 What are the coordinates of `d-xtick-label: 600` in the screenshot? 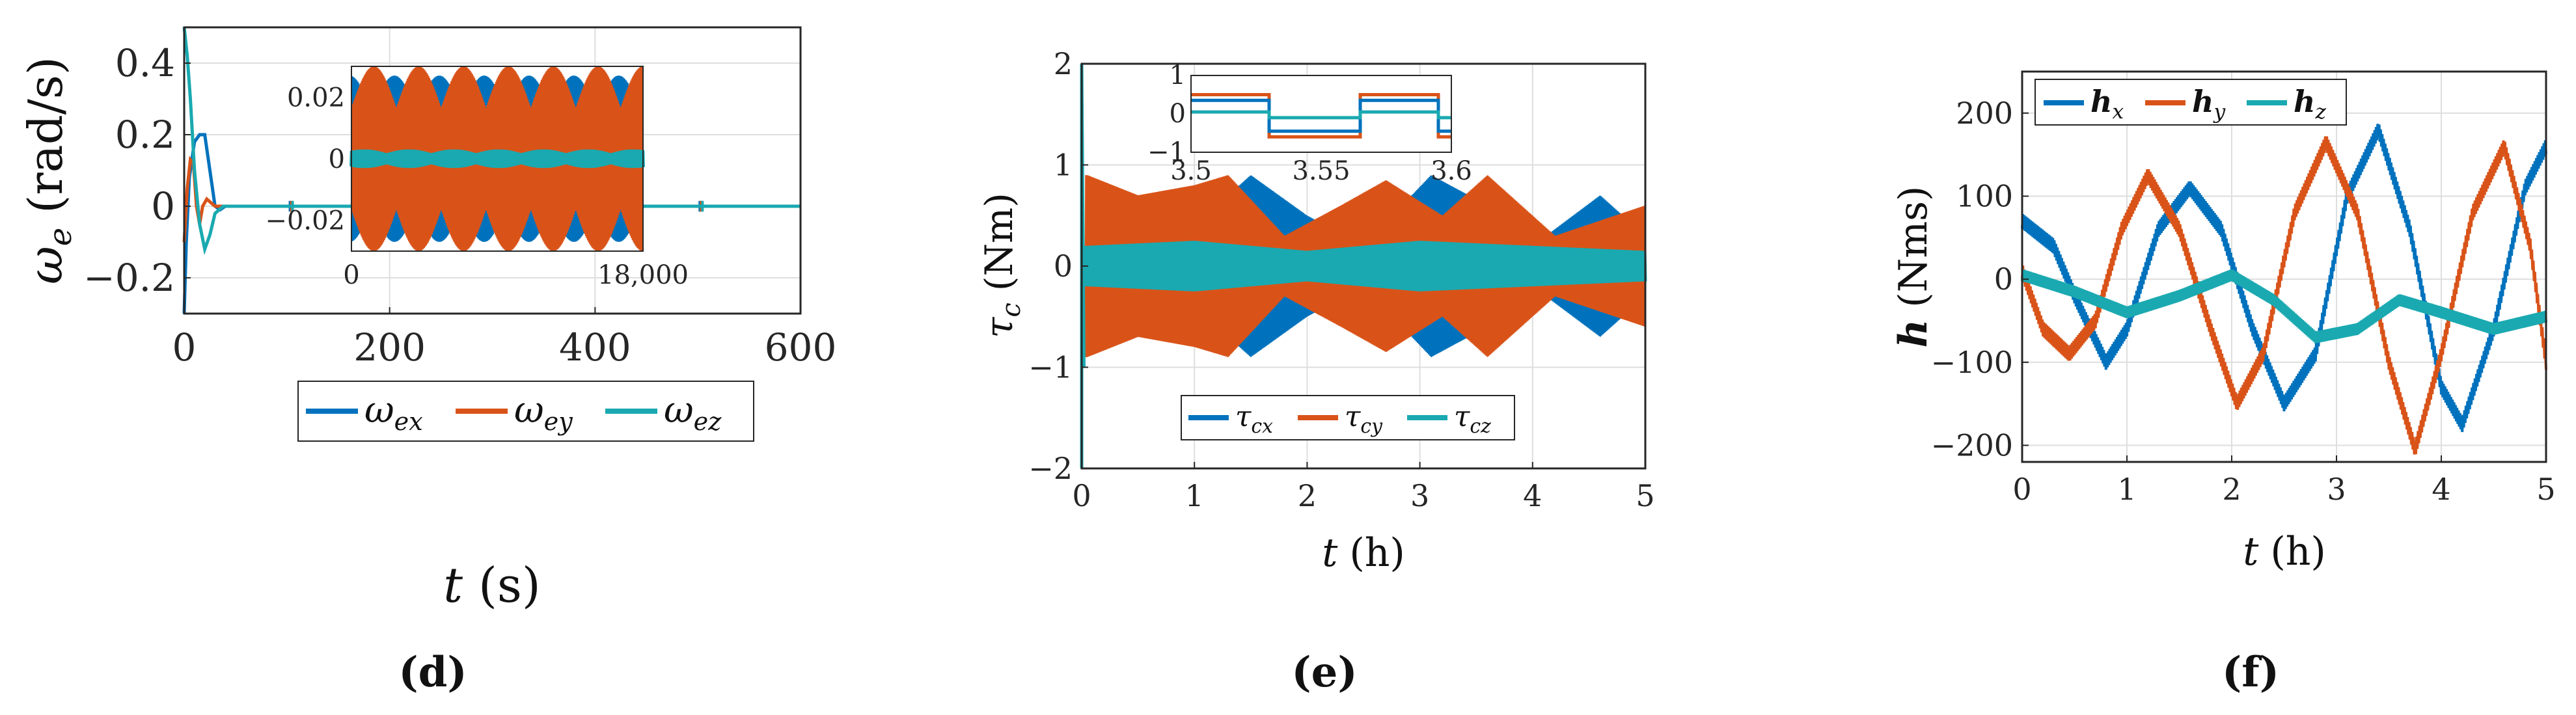 It's located at (801, 348).